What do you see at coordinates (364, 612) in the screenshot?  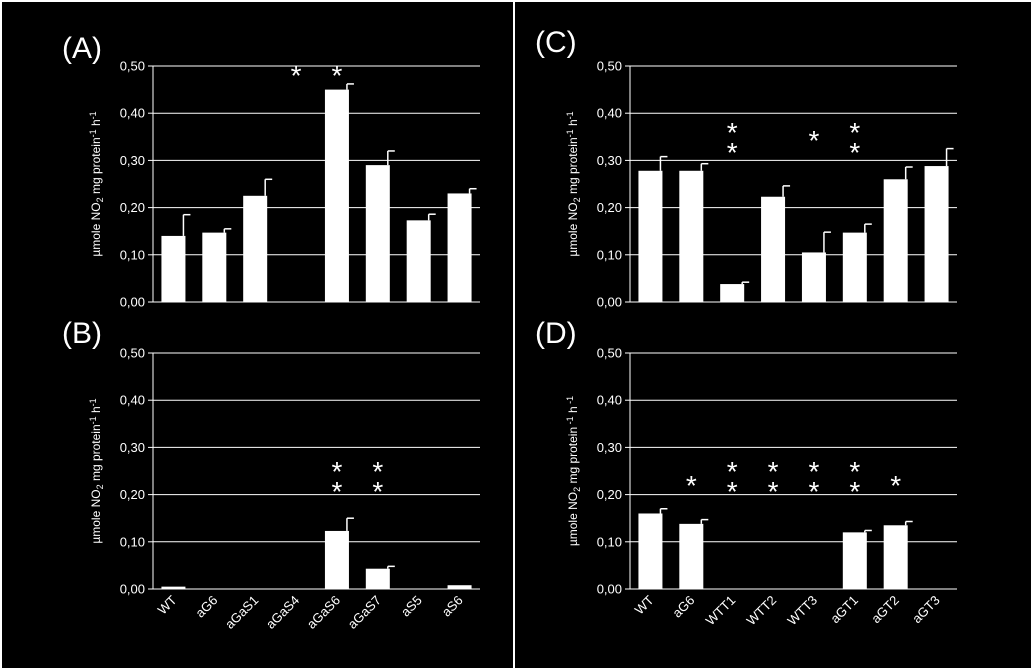 I see `x-tick-label: aGaS7` at bounding box center [364, 612].